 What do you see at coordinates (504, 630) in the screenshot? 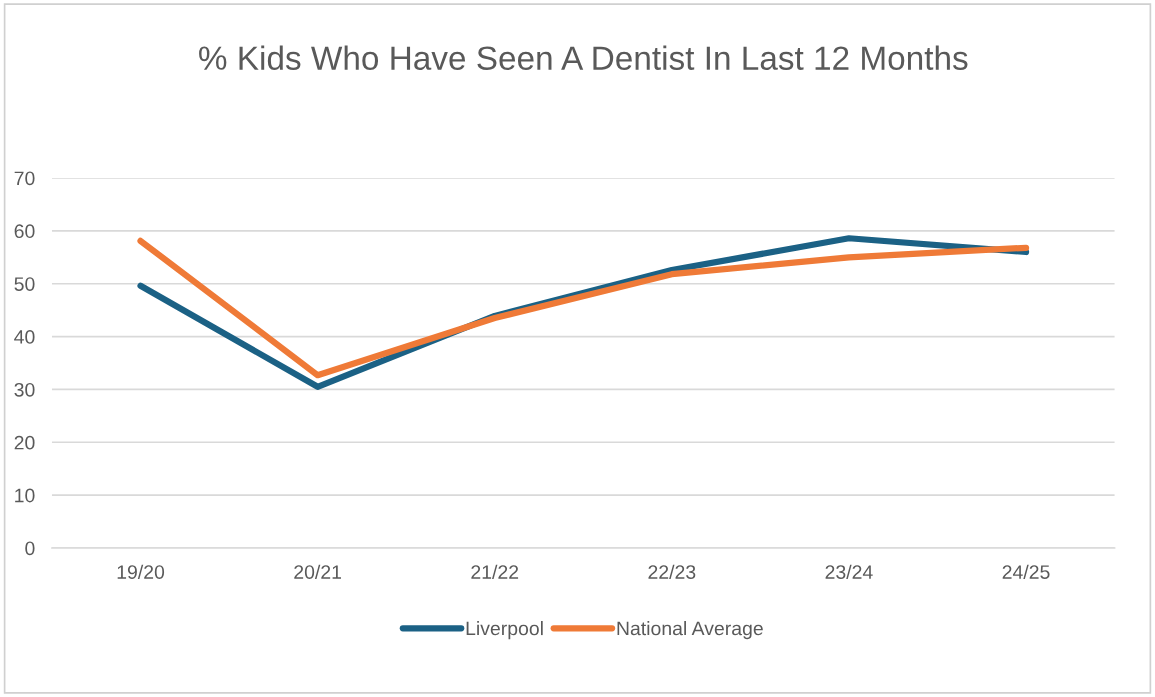
I see `legend-label: Liverpool` at bounding box center [504, 630].